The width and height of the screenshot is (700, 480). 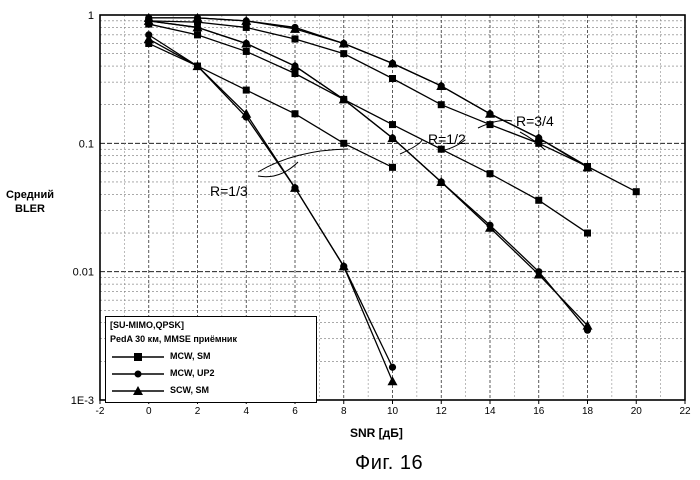 What do you see at coordinates (539, 411) in the screenshot?
I see `x-tick-label: 16` at bounding box center [539, 411].